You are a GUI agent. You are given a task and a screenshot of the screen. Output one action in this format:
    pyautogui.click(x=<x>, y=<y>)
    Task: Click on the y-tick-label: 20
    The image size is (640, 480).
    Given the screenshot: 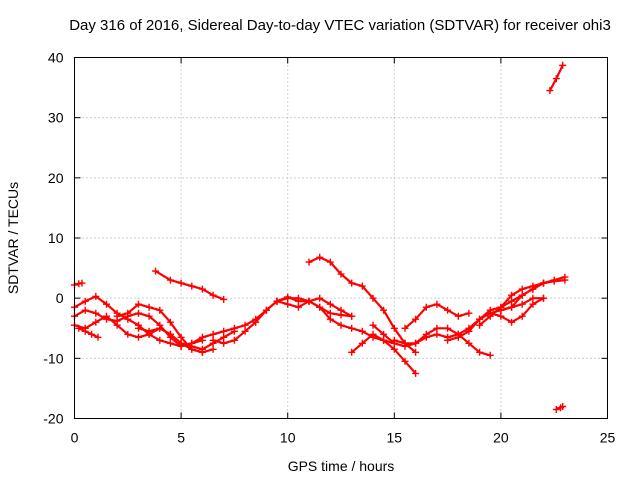 What is the action you would take?
    pyautogui.click(x=56, y=178)
    